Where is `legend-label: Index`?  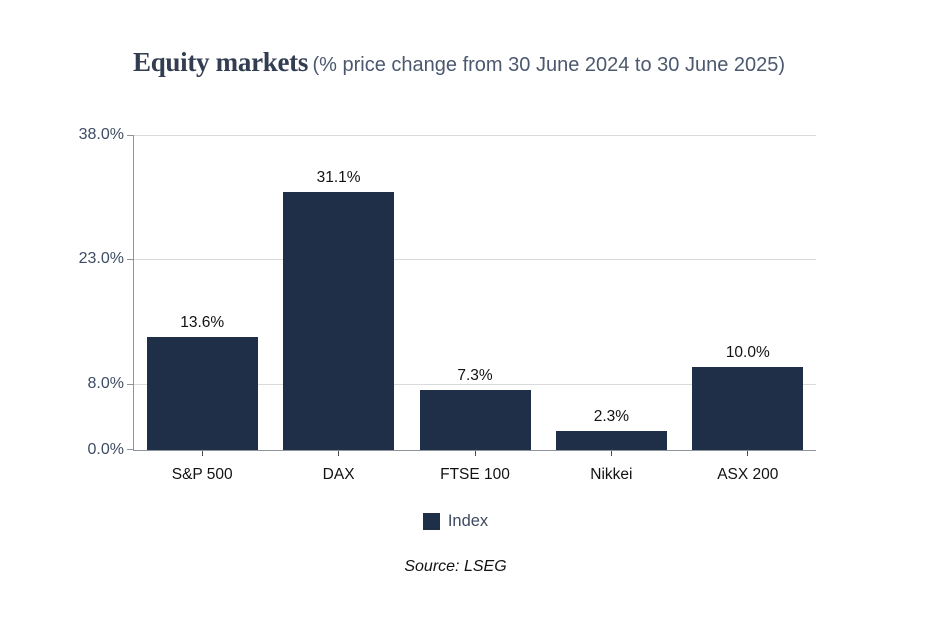
legend-label: Index is located at coordinates (468, 521).